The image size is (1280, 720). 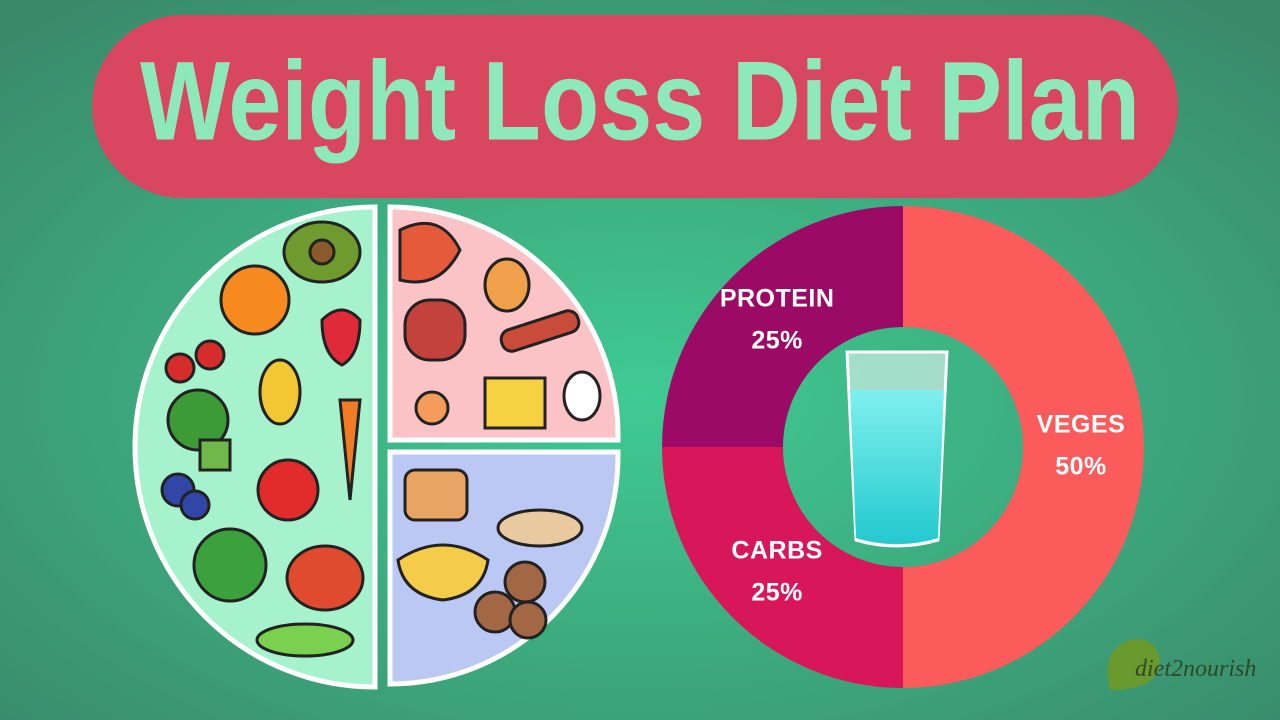 I want to click on slice-category-label: CARBS, so click(x=776, y=550).